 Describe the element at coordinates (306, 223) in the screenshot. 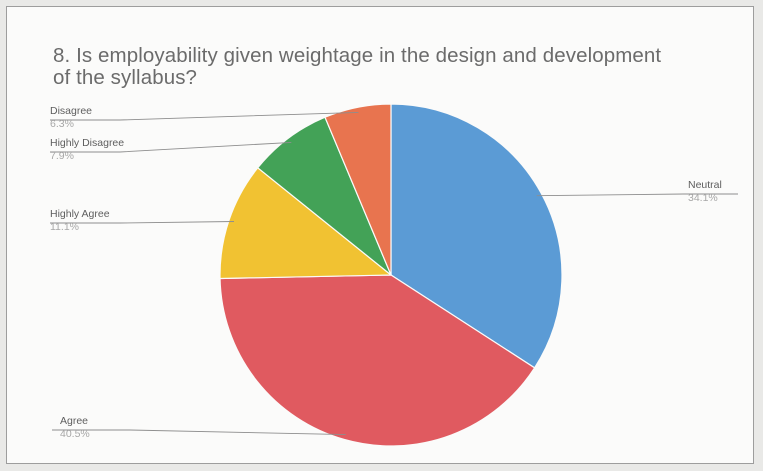

I see `pie-slice-highly-agree` at that location.